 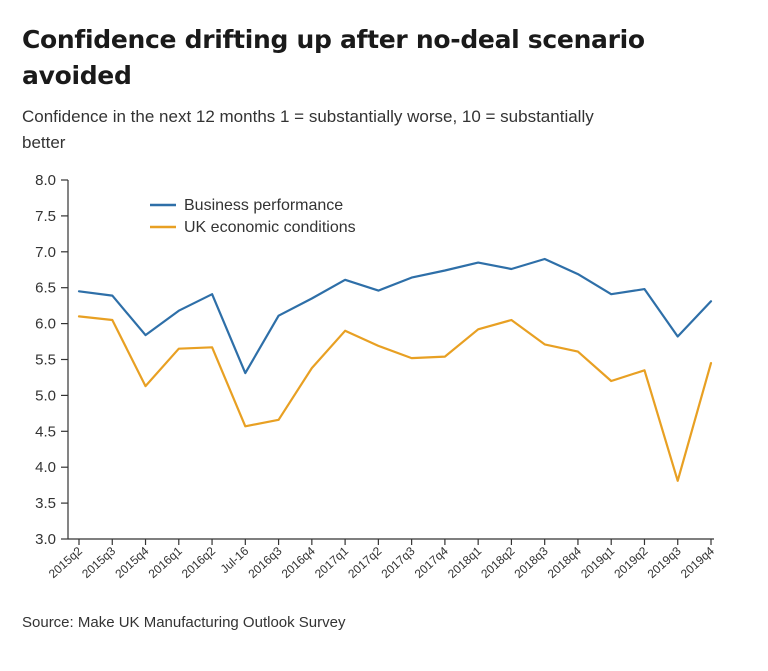 What do you see at coordinates (431, 562) in the screenshot?
I see `x-tick-label: 2017q4` at bounding box center [431, 562].